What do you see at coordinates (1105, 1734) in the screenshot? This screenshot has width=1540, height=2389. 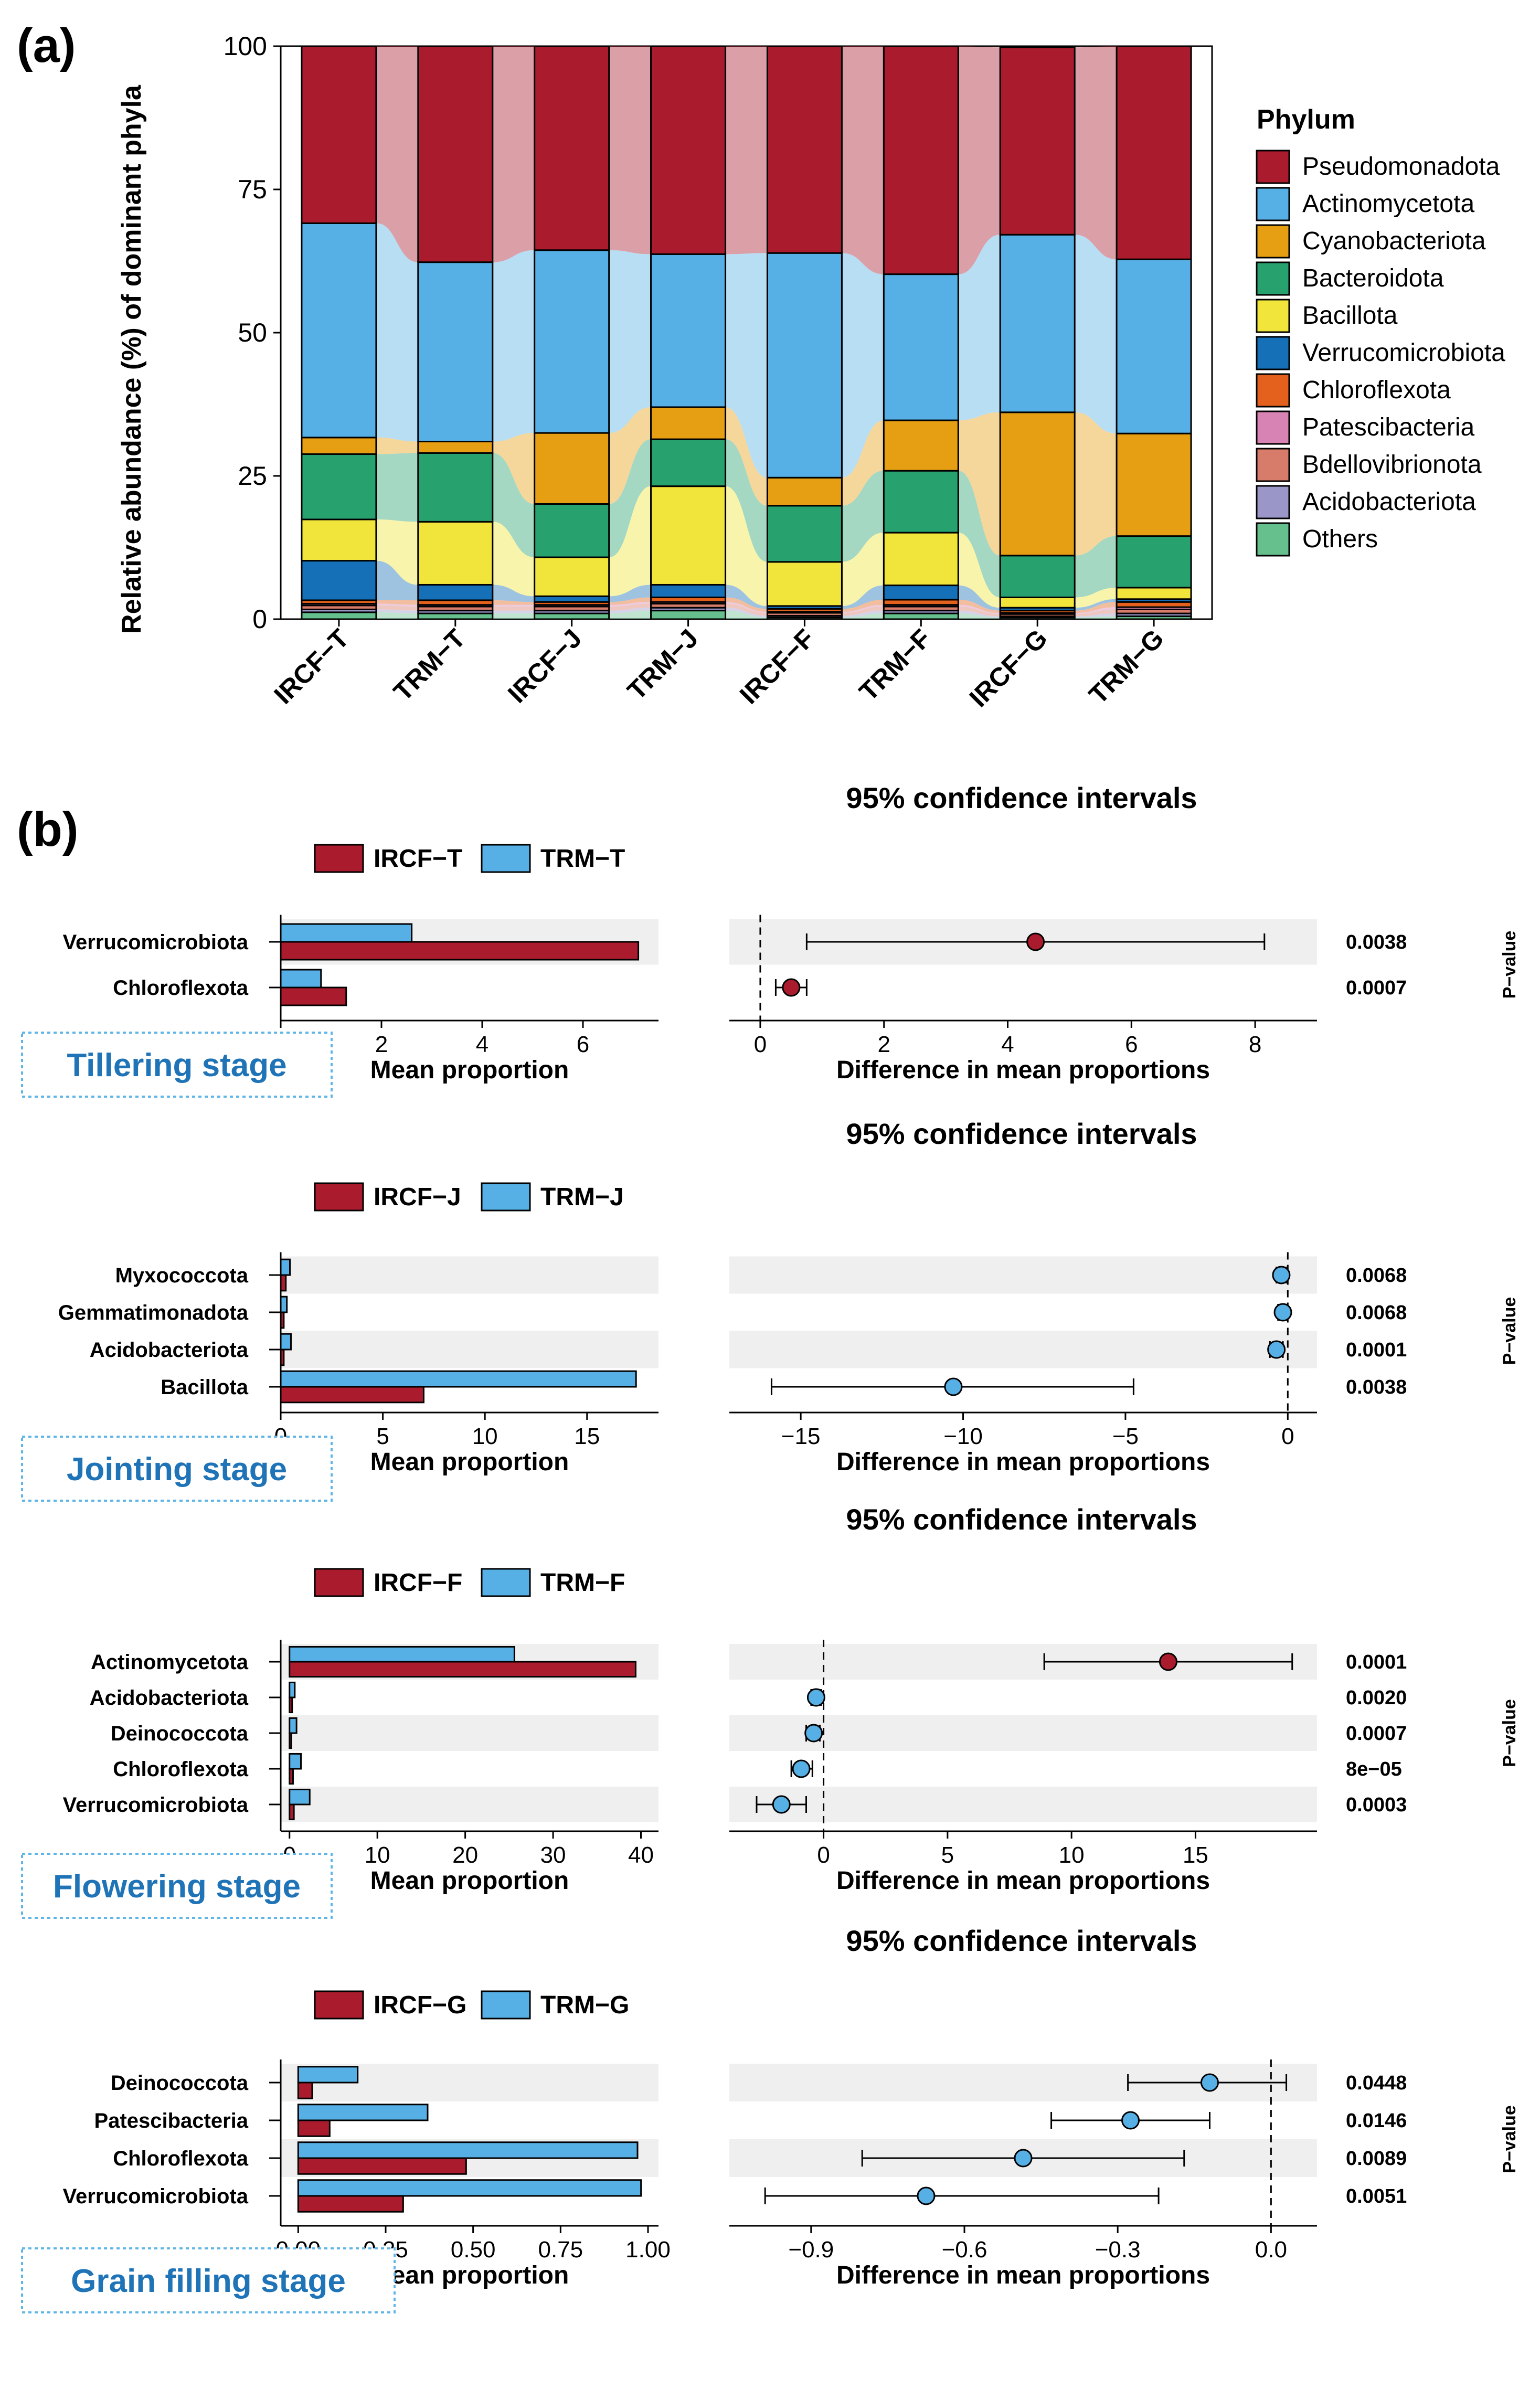 I see `ci-row-deinococcota: 0.0007` at bounding box center [1105, 1734].